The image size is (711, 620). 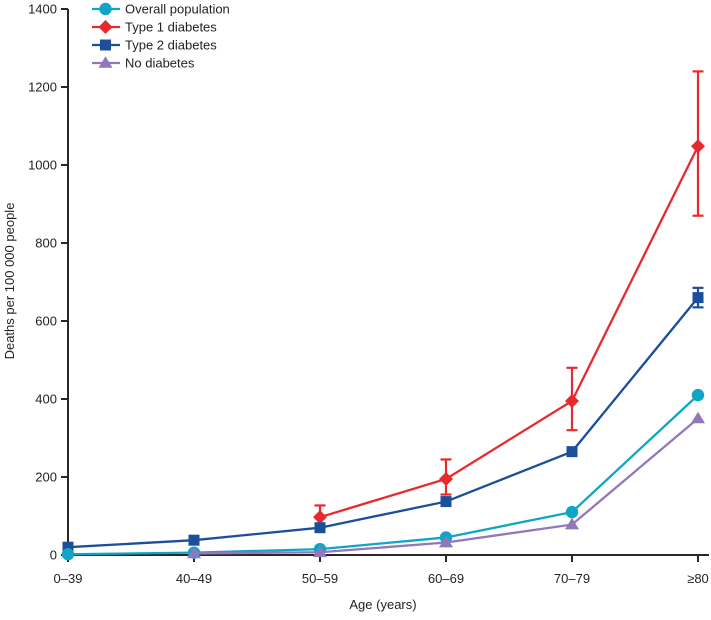 I want to click on legend-item-overall-population: Overall population, so click(x=161, y=9).